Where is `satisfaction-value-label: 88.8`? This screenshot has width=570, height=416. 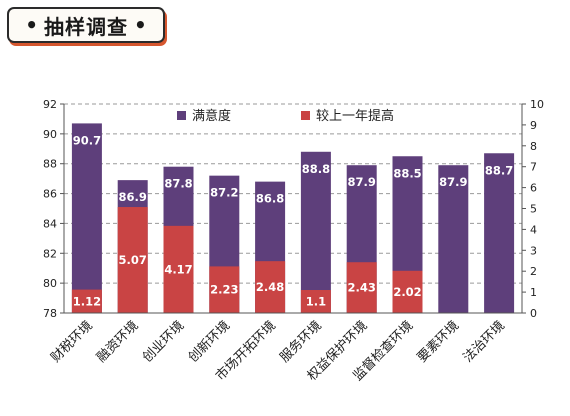
satisfaction-value-label: 88.8 is located at coordinates (316, 169).